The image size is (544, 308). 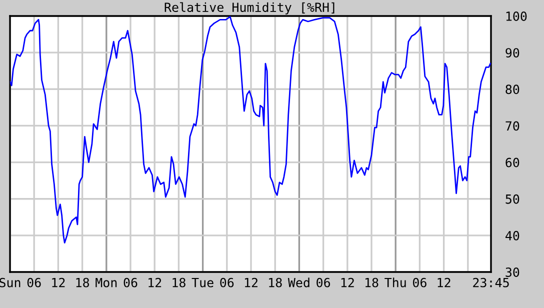 What do you see at coordinates (513, 272) in the screenshot?
I see `y-tick-label: 30` at bounding box center [513, 272].